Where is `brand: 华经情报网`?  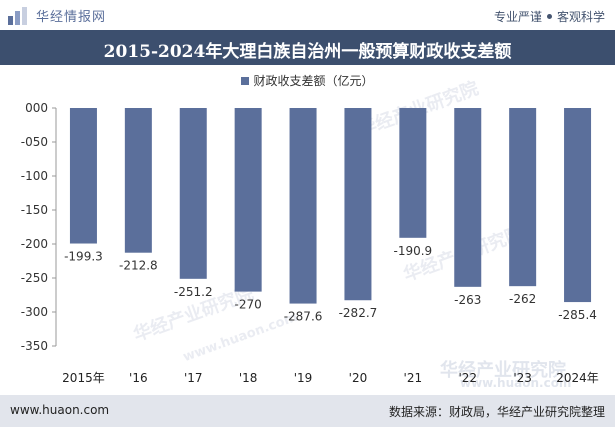 brand: 华经情报网 is located at coordinates (57, 15).